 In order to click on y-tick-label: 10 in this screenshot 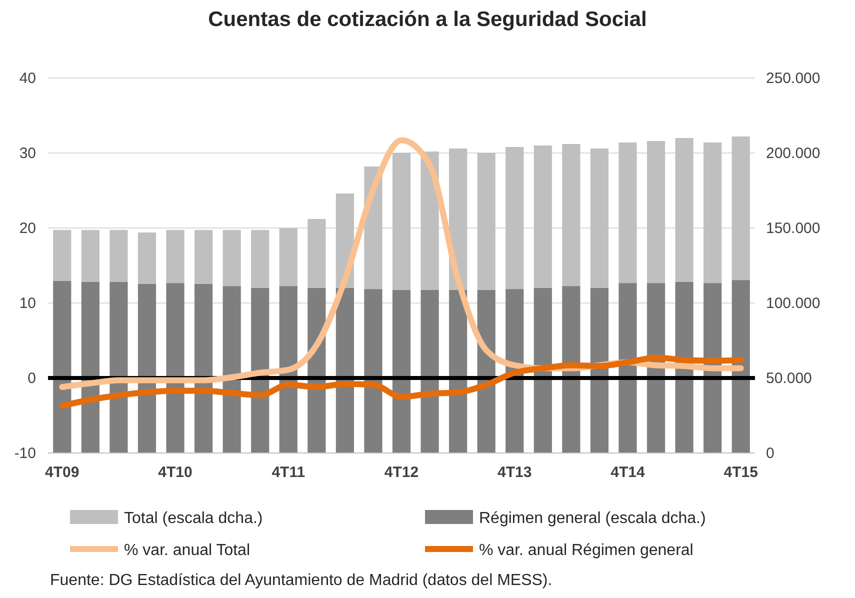, I will do `click(27, 303)`.